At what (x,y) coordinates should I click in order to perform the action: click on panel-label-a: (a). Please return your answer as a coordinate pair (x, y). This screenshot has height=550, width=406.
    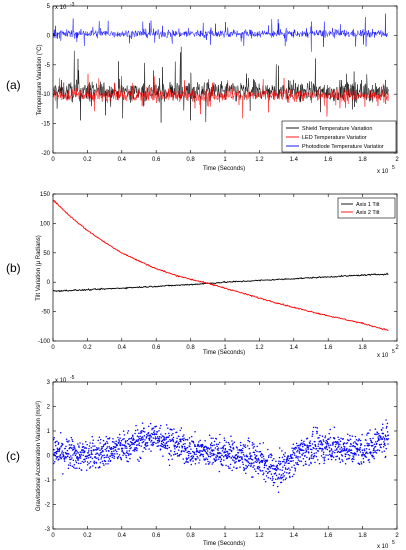
    Looking at the image, I should click on (13, 85).